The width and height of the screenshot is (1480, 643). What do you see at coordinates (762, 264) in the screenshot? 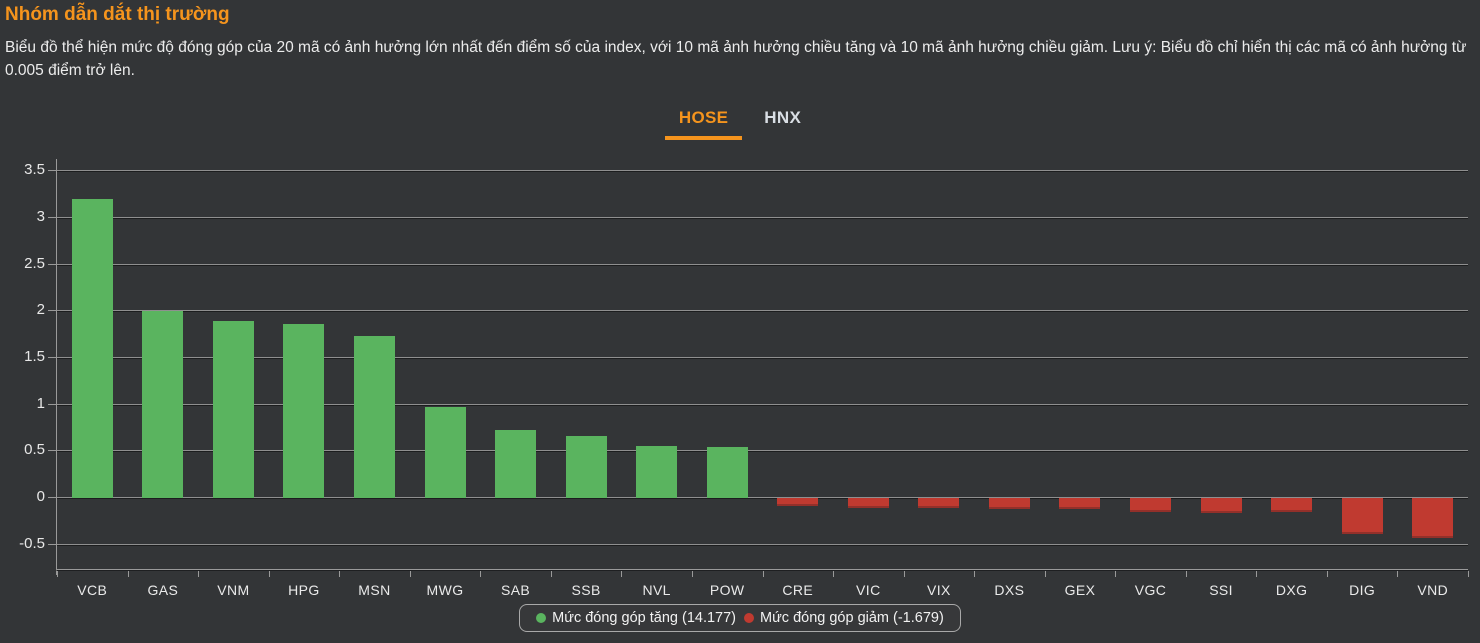
I see `gridline-2.5` at bounding box center [762, 264].